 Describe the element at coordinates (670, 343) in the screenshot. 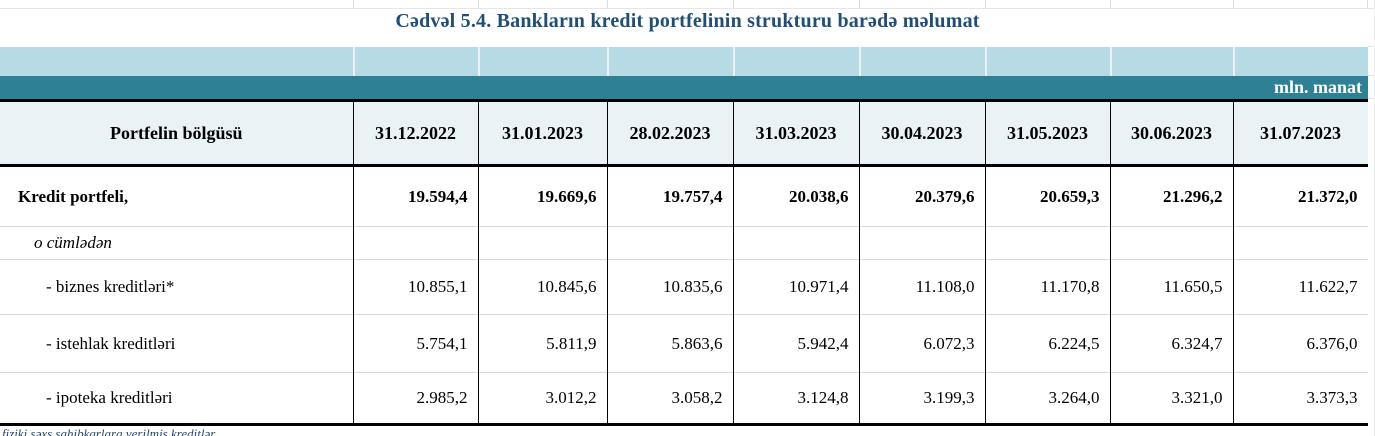

I see `cell-value: 5.863,6` at that location.